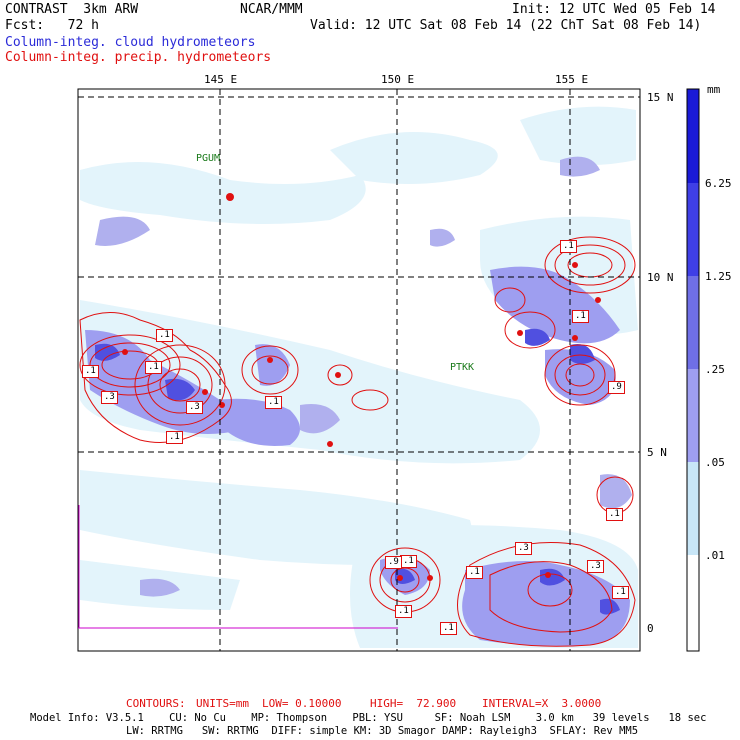 The image size is (740, 740). I want to click on colorbar-unit: mm, so click(714, 89).